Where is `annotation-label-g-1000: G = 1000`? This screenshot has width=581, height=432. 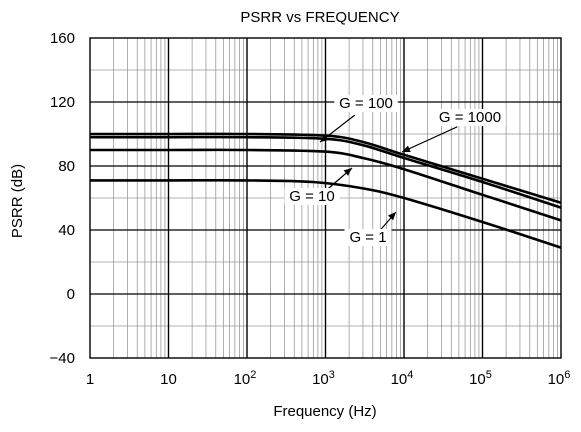
annotation-label-g-1000: G = 1000 is located at coordinates (470, 117).